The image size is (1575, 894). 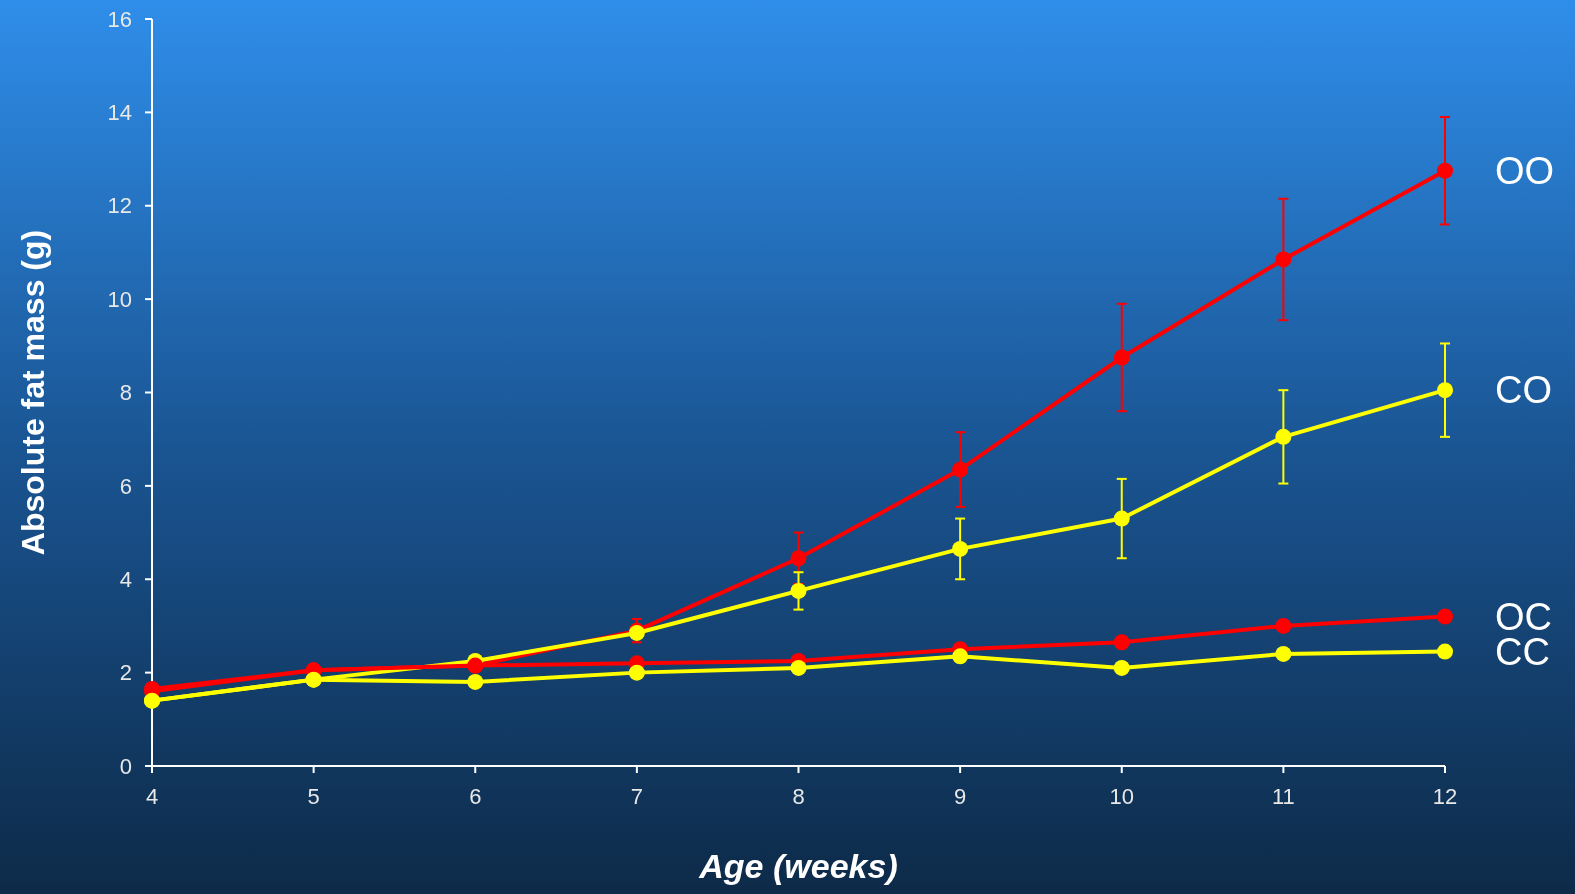 I want to click on x-tick-label: 6, so click(x=475, y=796).